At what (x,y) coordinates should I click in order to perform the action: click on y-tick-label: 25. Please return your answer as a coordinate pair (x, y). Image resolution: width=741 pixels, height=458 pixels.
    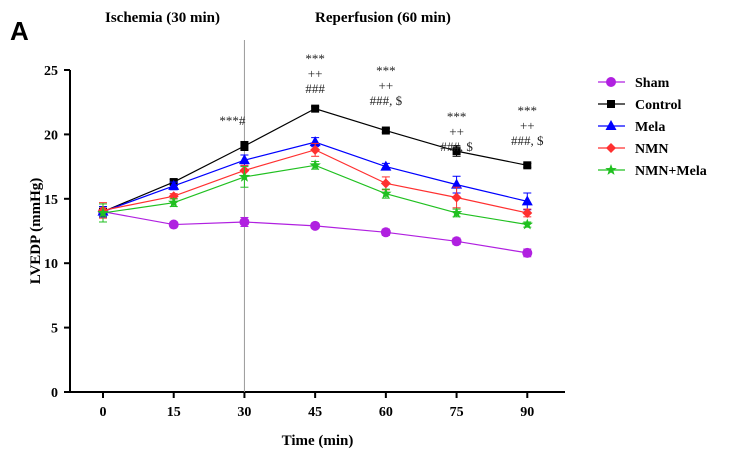
    Looking at the image, I should click on (51, 71).